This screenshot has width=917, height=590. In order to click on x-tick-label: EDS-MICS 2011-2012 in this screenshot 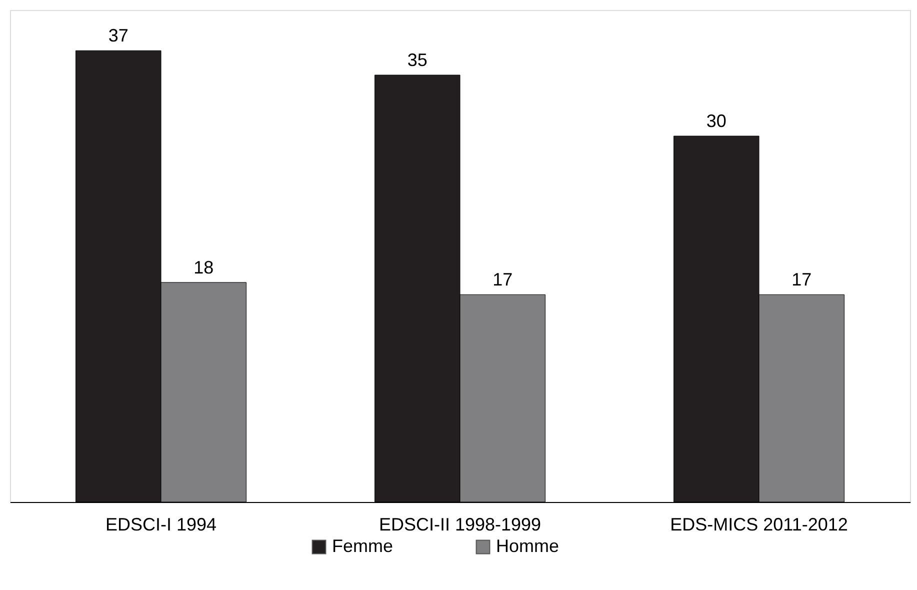, I will do `click(759, 524)`.